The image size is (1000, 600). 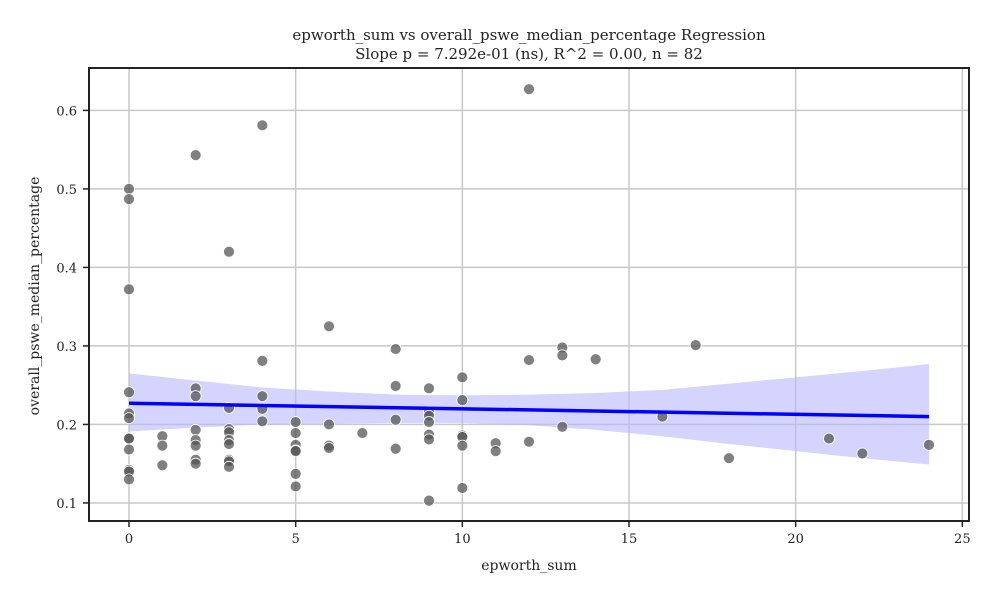 I want to click on regression-line-layer, so click(x=529, y=410).